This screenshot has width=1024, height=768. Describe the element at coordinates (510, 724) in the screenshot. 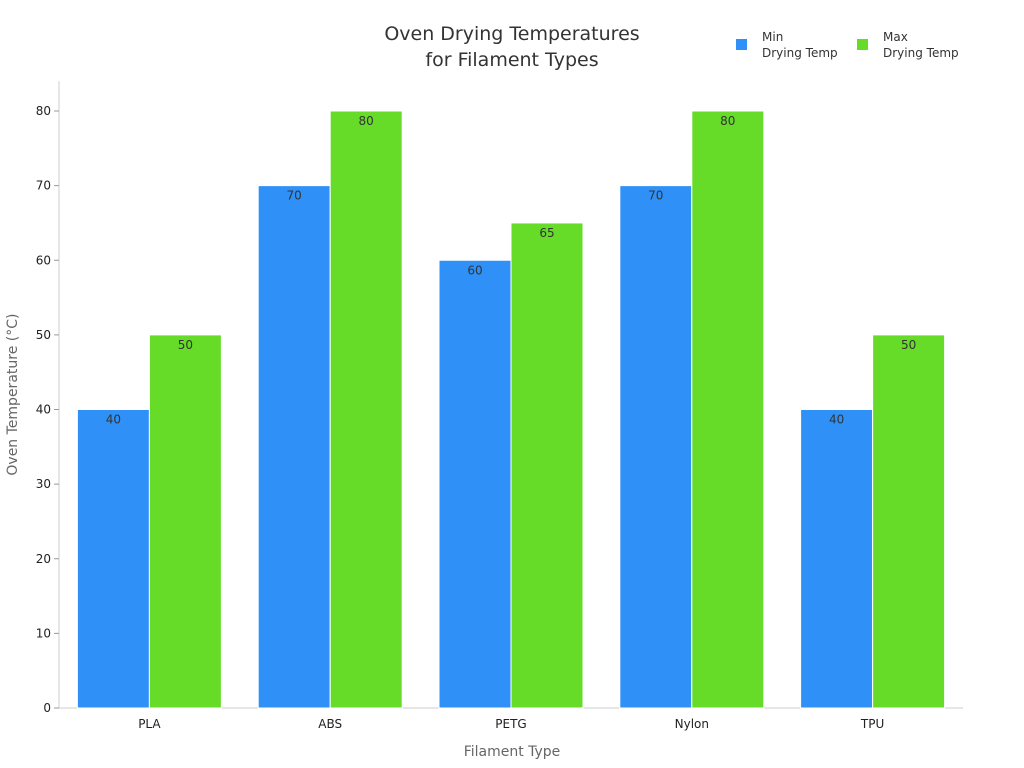

I see `x-tick-label: PETG` at that location.